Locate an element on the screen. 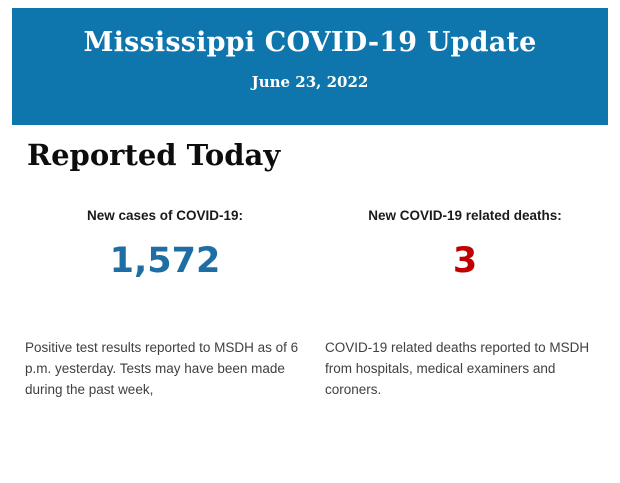 This screenshot has width=620, height=483. report-date: June 23, 2022 is located at coordinates (310, 82).